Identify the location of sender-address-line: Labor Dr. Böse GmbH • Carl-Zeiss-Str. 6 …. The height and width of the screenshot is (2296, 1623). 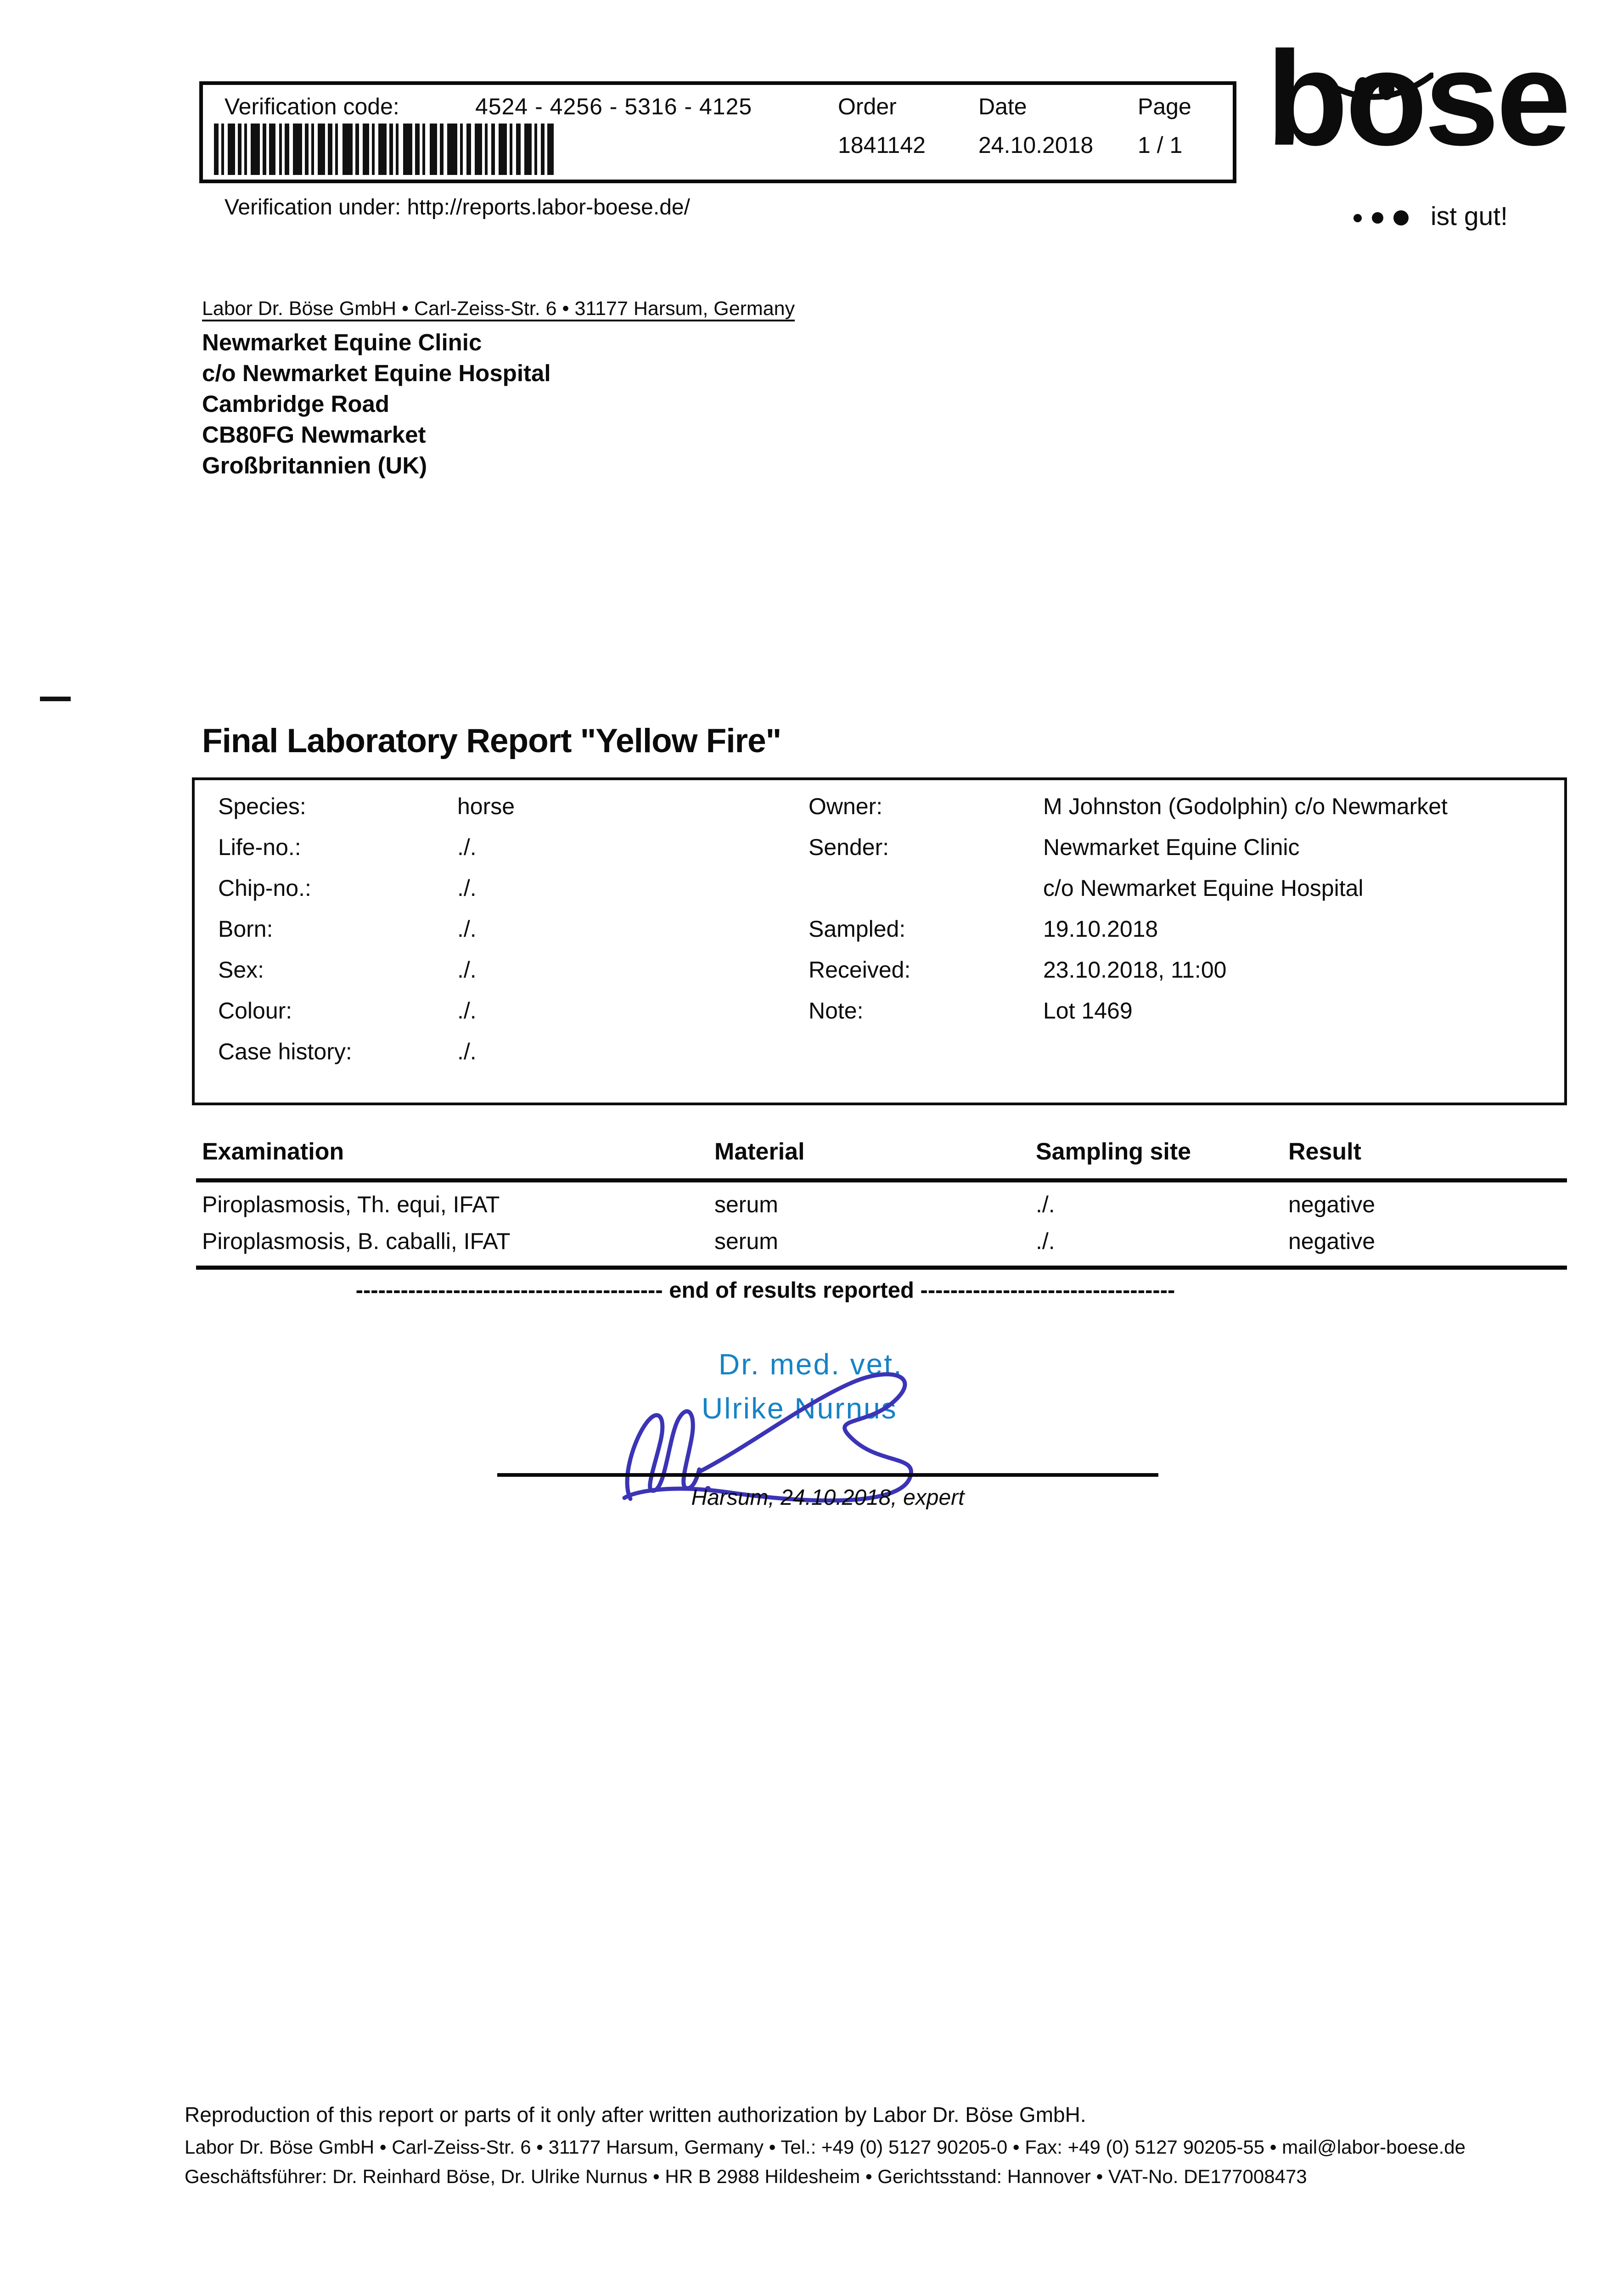
(498, 309).